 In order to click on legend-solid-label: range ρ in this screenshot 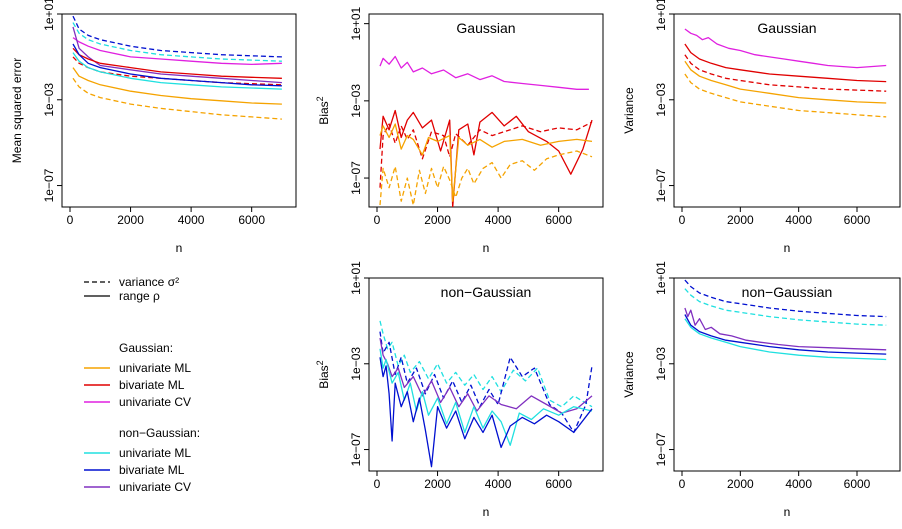, I will do `click(139, 296)`.